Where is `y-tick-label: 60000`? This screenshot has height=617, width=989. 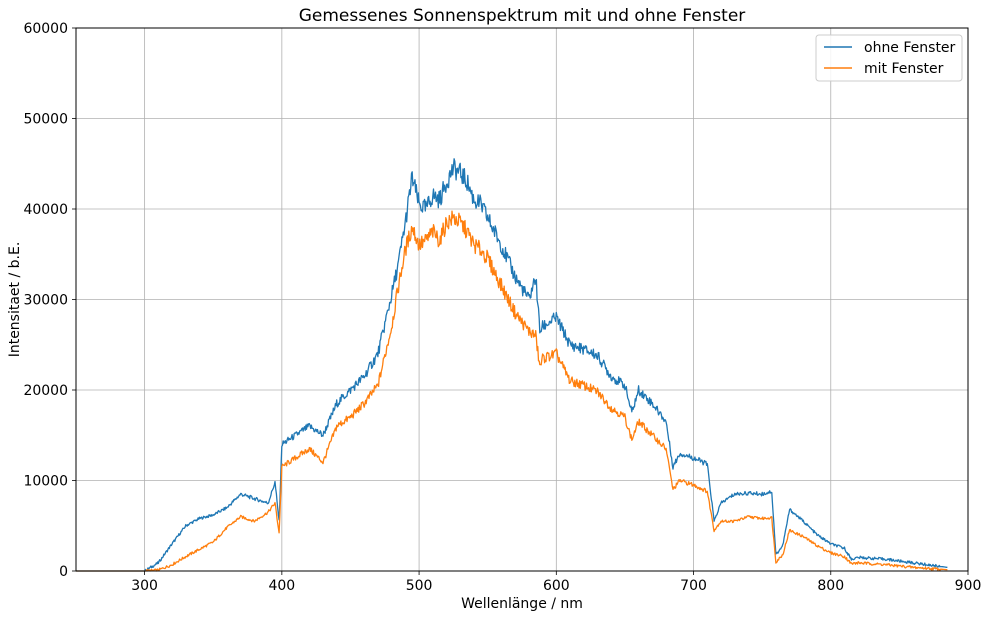
y-tick-label: 60000 is located at coordinates (45, 29).